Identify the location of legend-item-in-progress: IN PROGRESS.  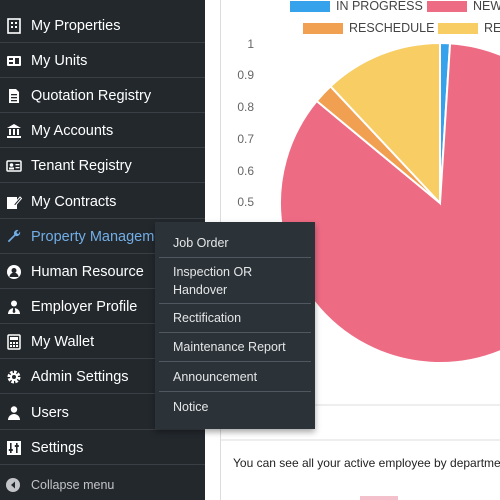
(356, 6).